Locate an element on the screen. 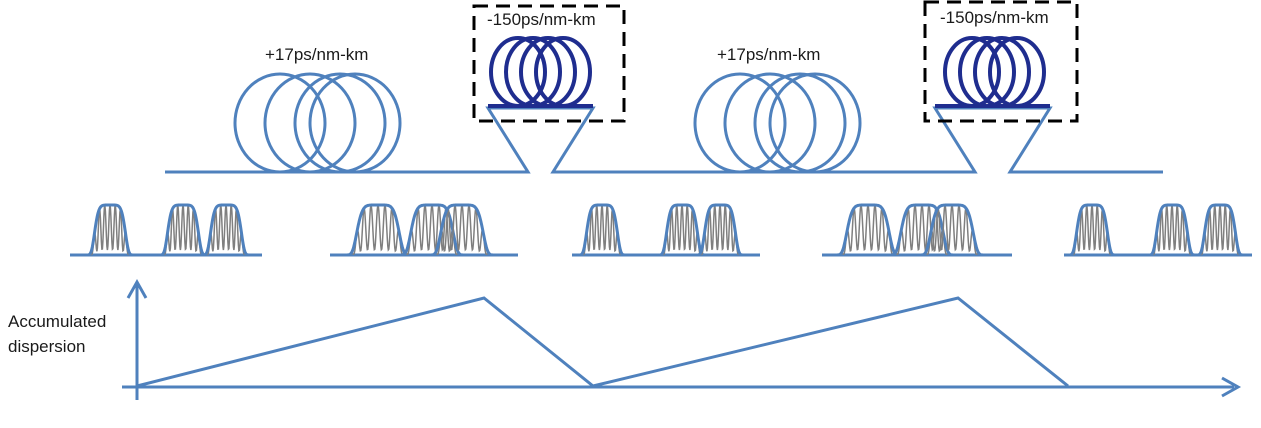  pulse-5c is located at coordinates (1220, 230).